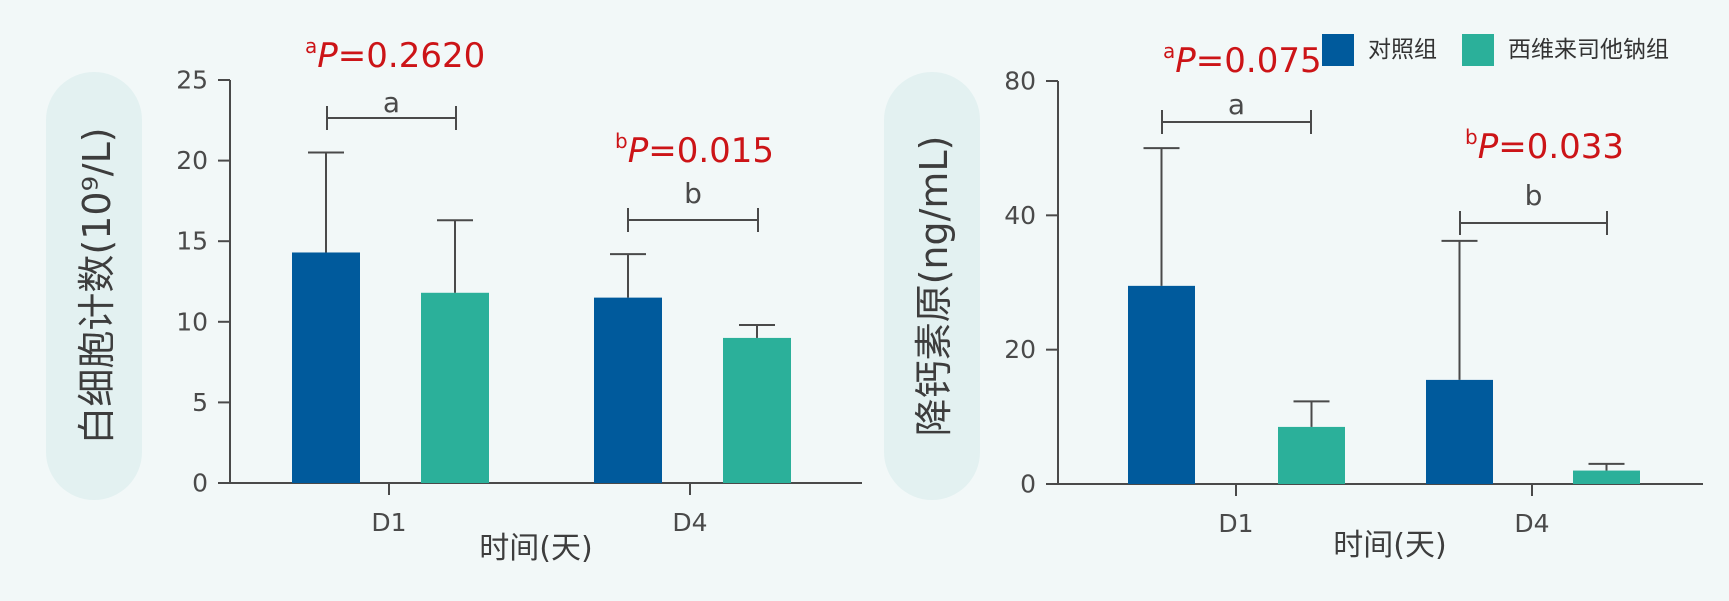  Describe the element at coordinates (200, 402) in the screenshot. I see `y-tick-label: 5` at that location.